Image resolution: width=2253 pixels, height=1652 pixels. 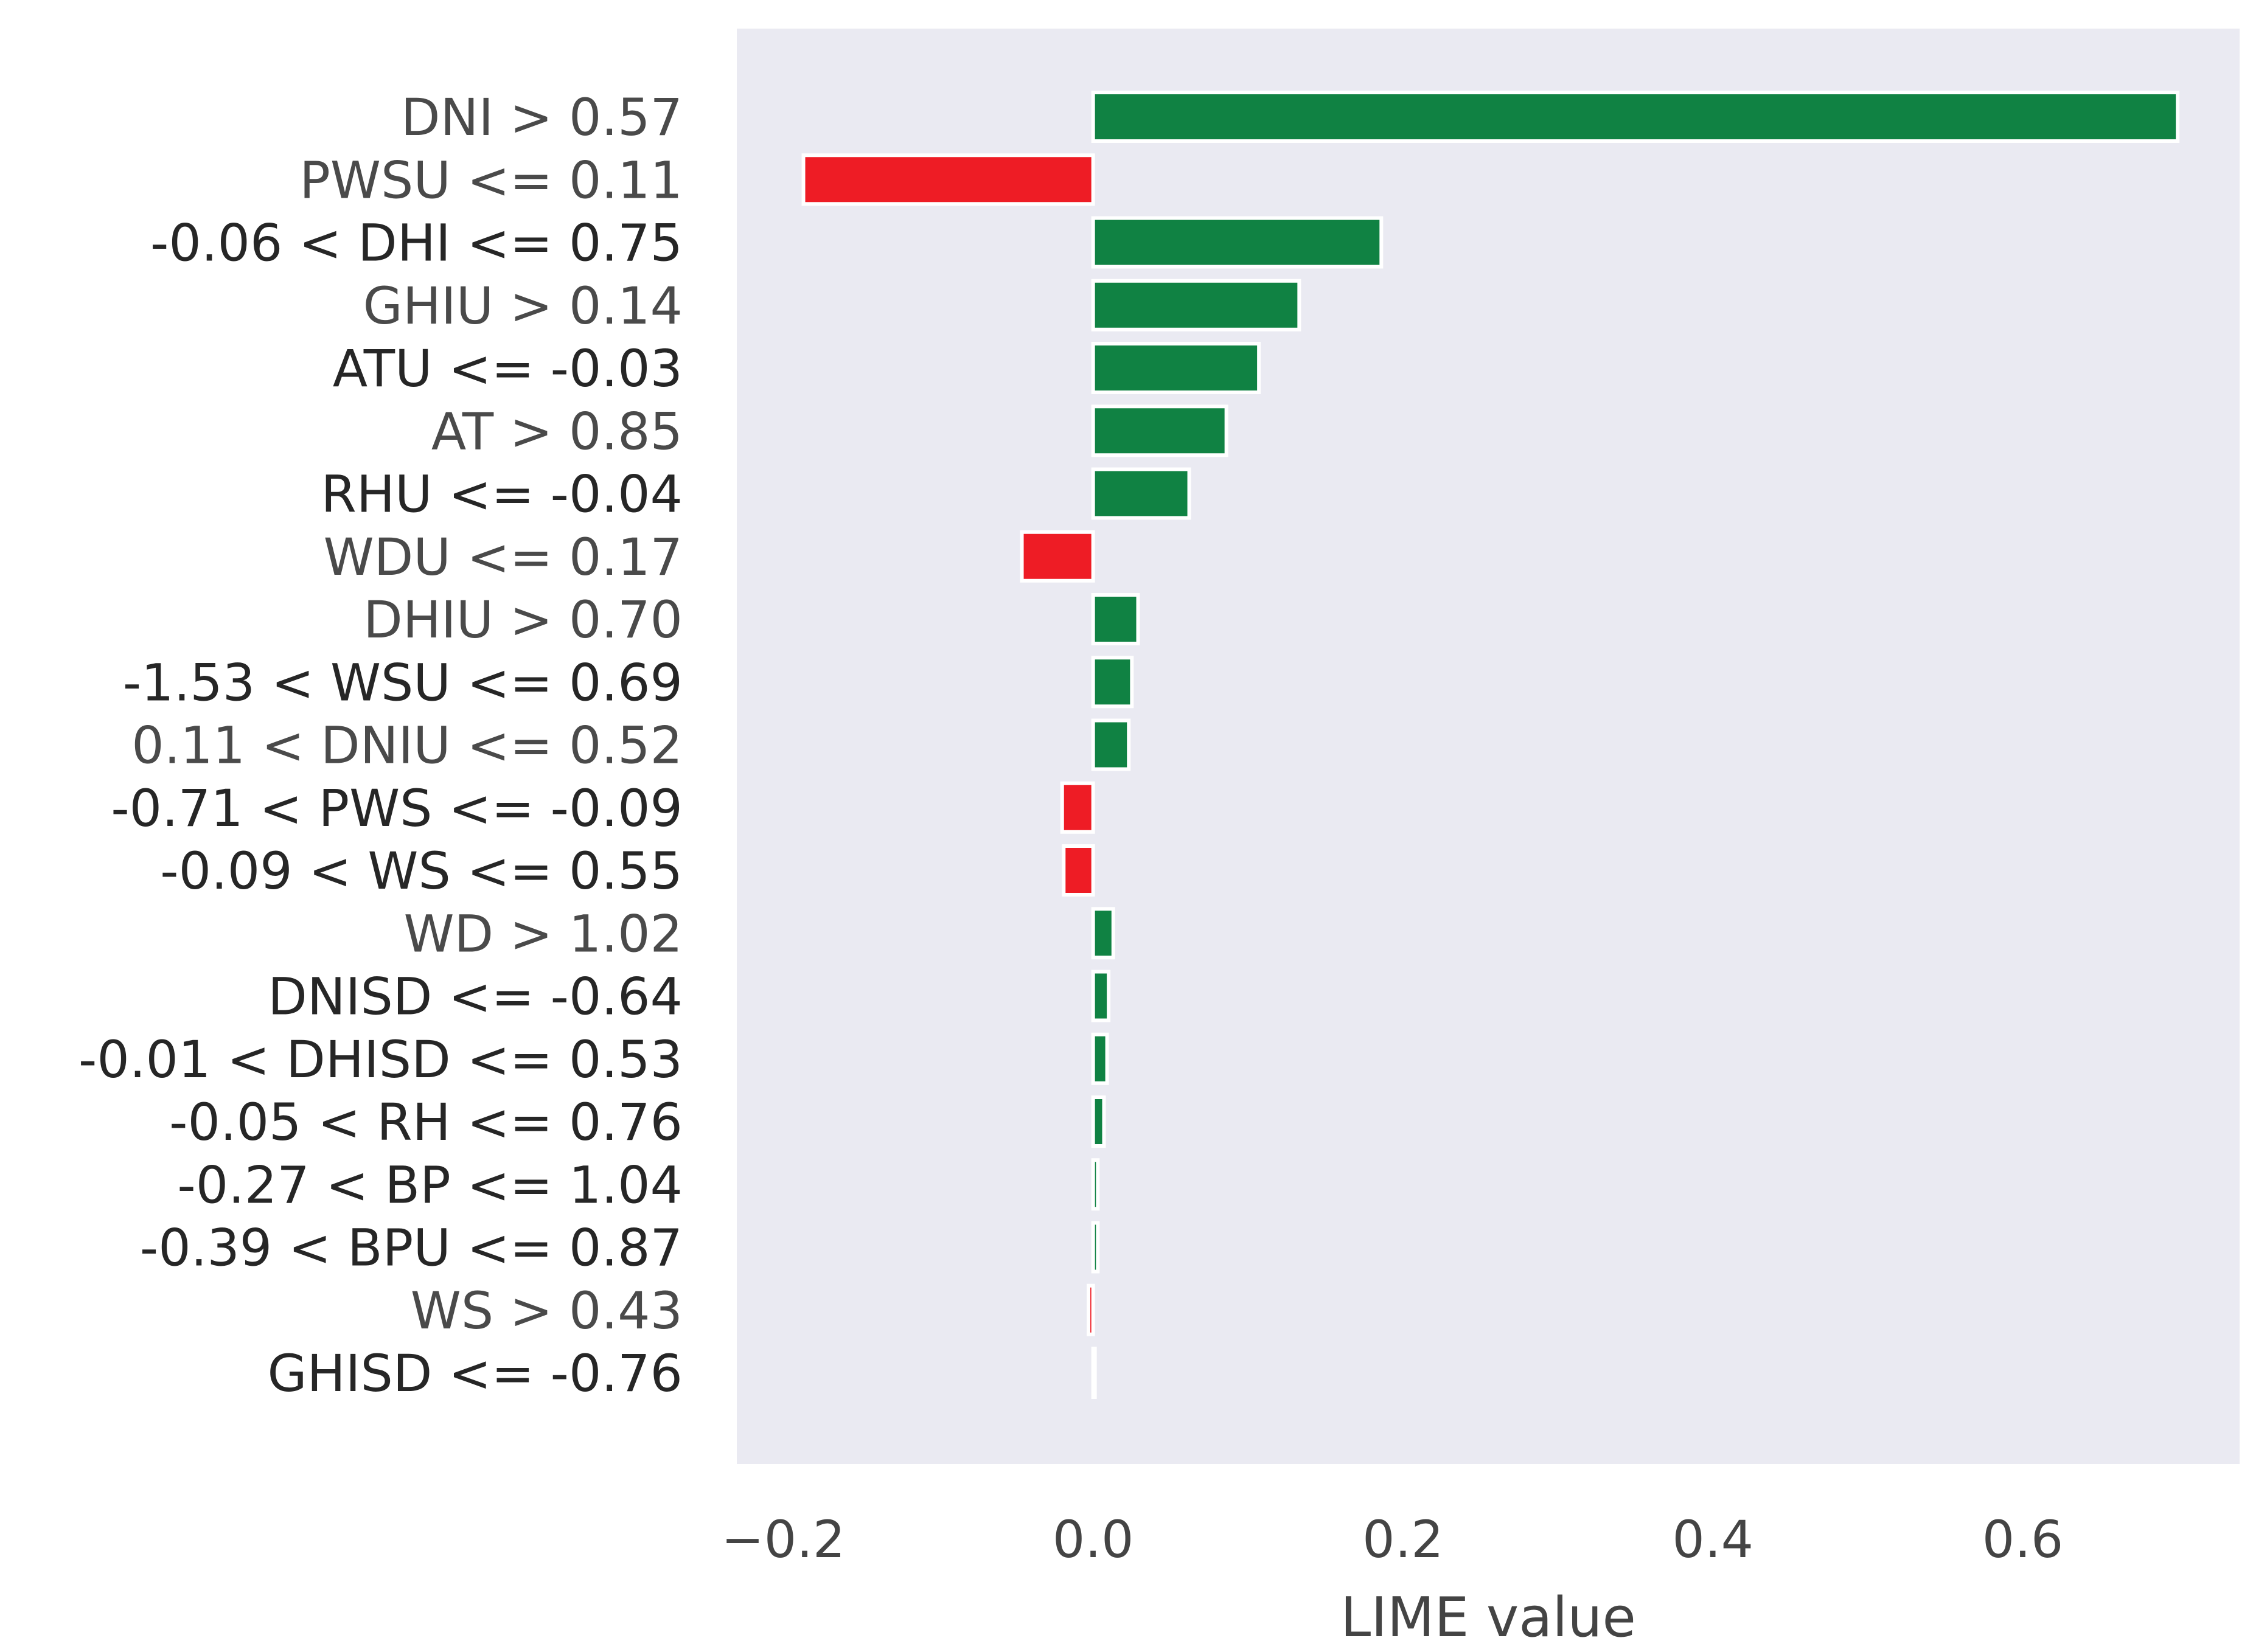 What do you see at coordinates (543, 933) in the screenshot?
I see `feature-label-13: WD > 1.02` at bounding box center [543, 933].